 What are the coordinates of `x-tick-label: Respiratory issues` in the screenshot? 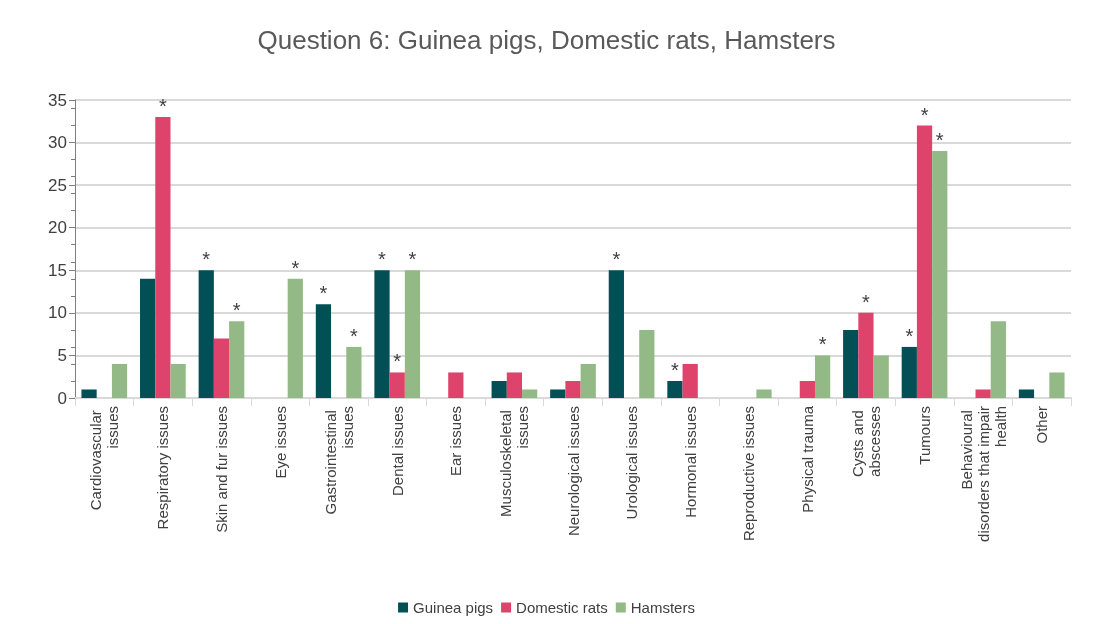 It's located at (163, 468).